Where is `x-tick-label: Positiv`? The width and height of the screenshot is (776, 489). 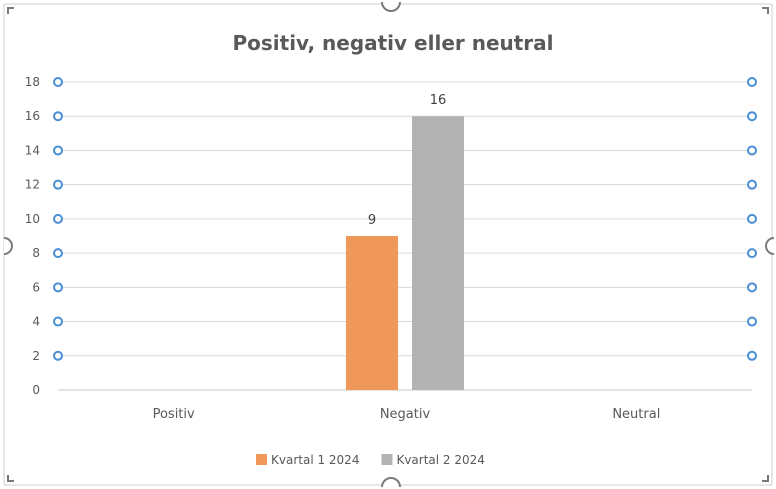 x-tick-label: Positiv is located at coordinates (174, 414).